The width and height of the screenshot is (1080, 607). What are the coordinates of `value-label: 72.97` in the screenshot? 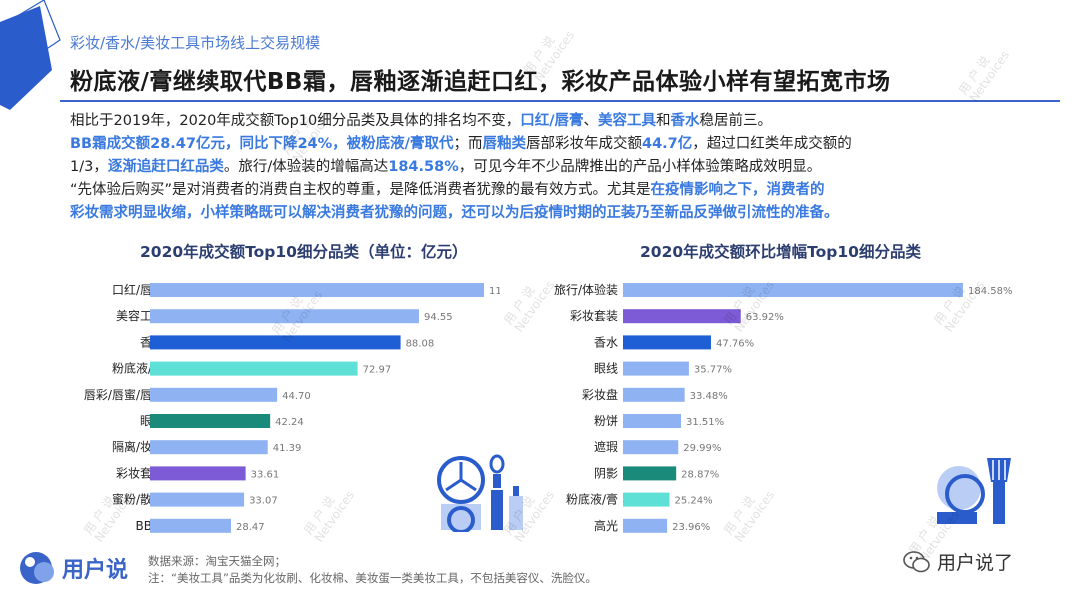 It's located at (377, 370).